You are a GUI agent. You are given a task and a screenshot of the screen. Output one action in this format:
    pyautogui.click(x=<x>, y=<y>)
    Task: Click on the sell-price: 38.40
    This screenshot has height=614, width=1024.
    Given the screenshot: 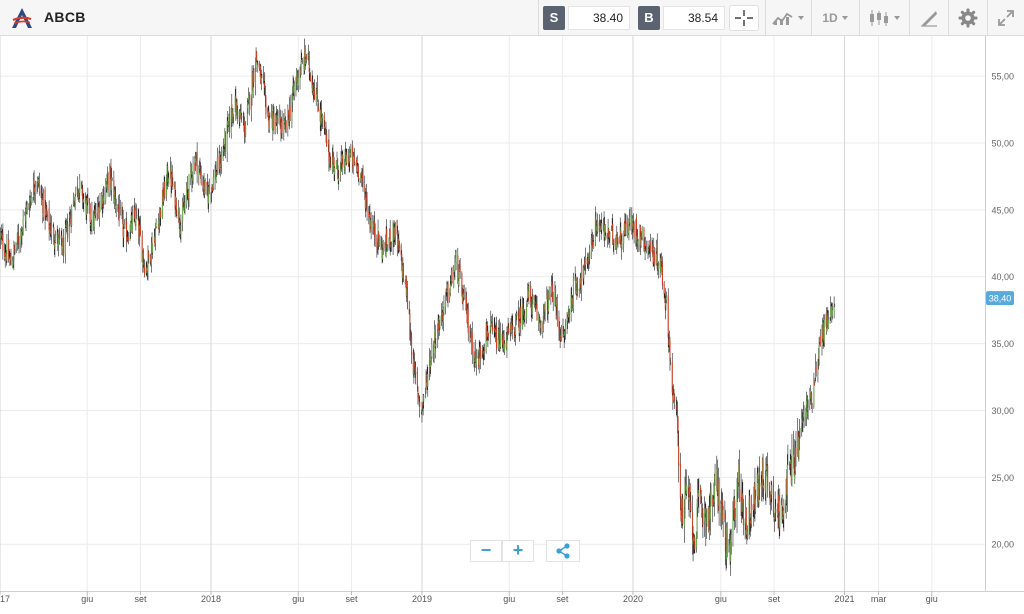 What is the action you would take?
    pyautogui.click(x=599, y=18)
    